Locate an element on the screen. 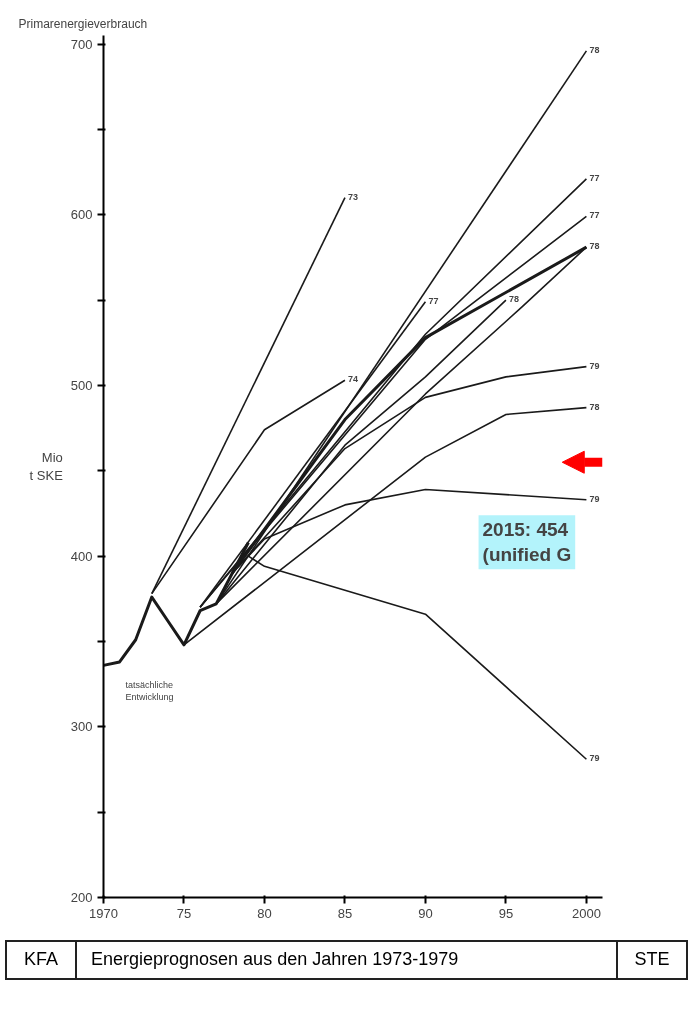 This screenshot has height=1013, width=689. text: tatsächliche Entwicklung is located at coordinates (149, 690).